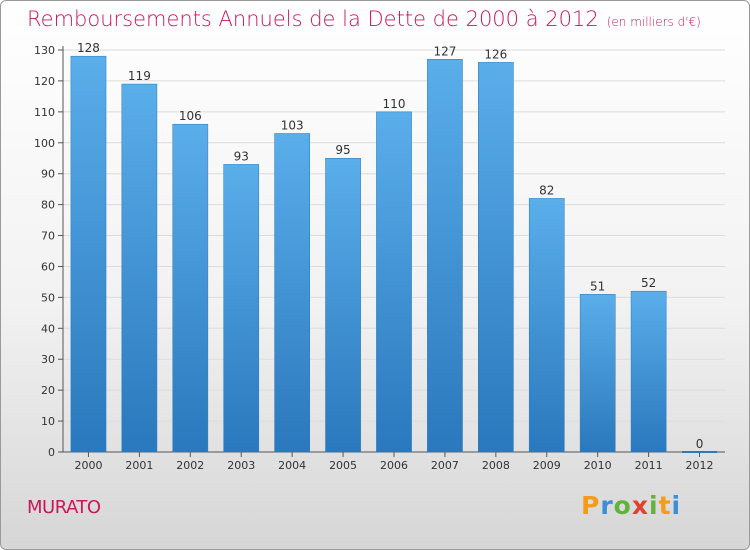 The image size is (750, 550). Describe the element at coordinates (241, 465) in the screenshot. I see `x-tick-label: 2003` at that location.